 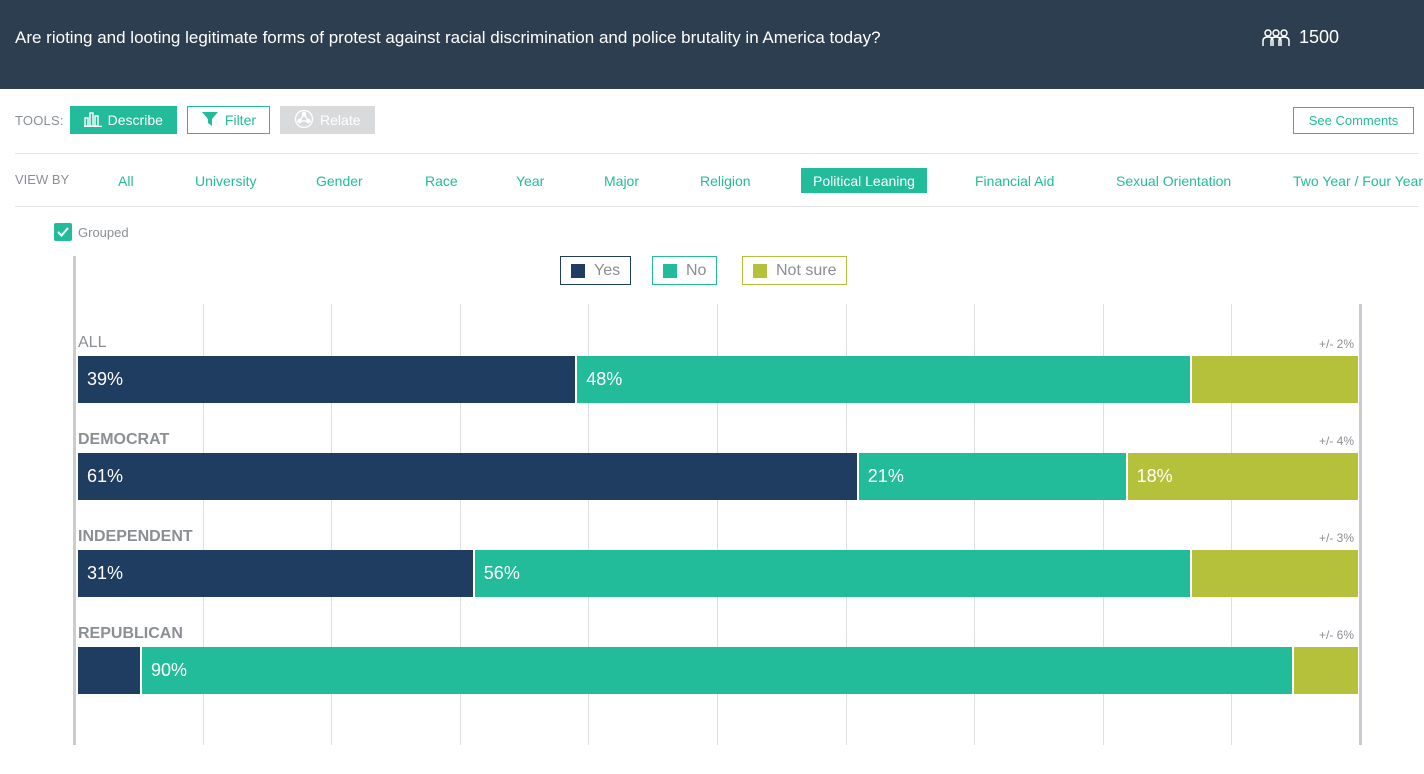 I want to click on view-by-political-leaning: Political Leaning, so click(x=864, y=180).